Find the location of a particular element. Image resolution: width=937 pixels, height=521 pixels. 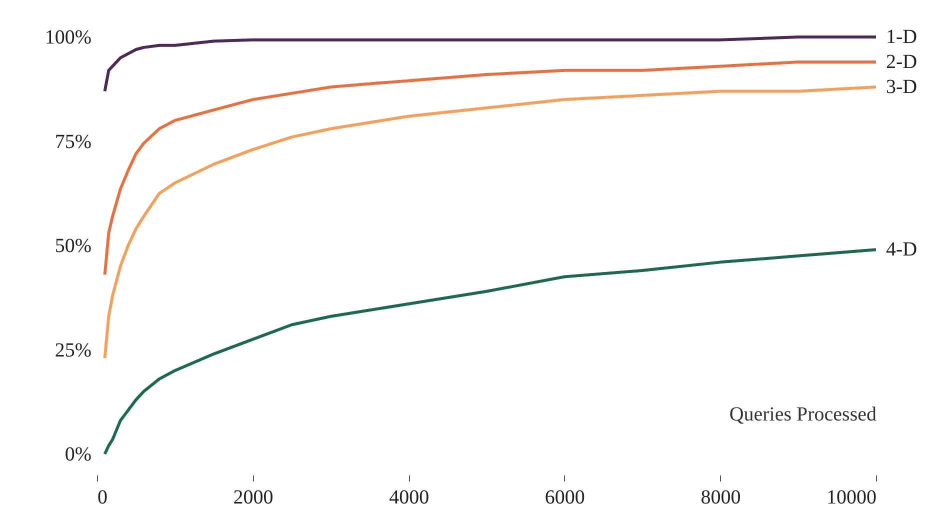

y-tick-label: 25% is located at coordinates (73, 350).